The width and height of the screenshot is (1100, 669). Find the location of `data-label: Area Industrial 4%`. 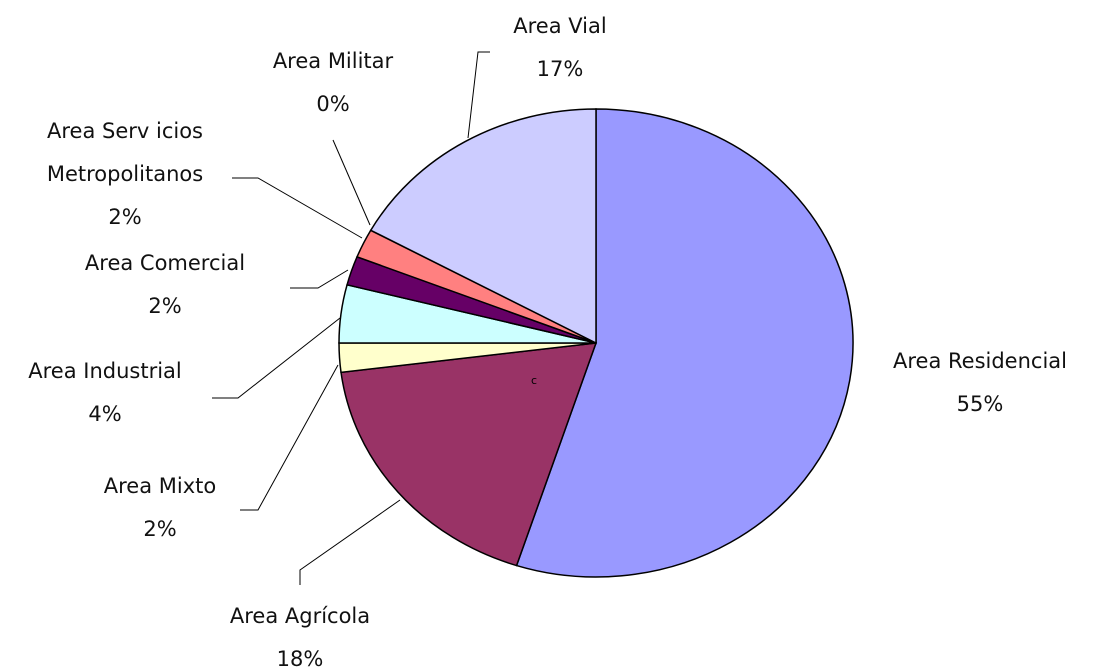

data-label: Area Industrial 4% is located at coordinates (105, 393).